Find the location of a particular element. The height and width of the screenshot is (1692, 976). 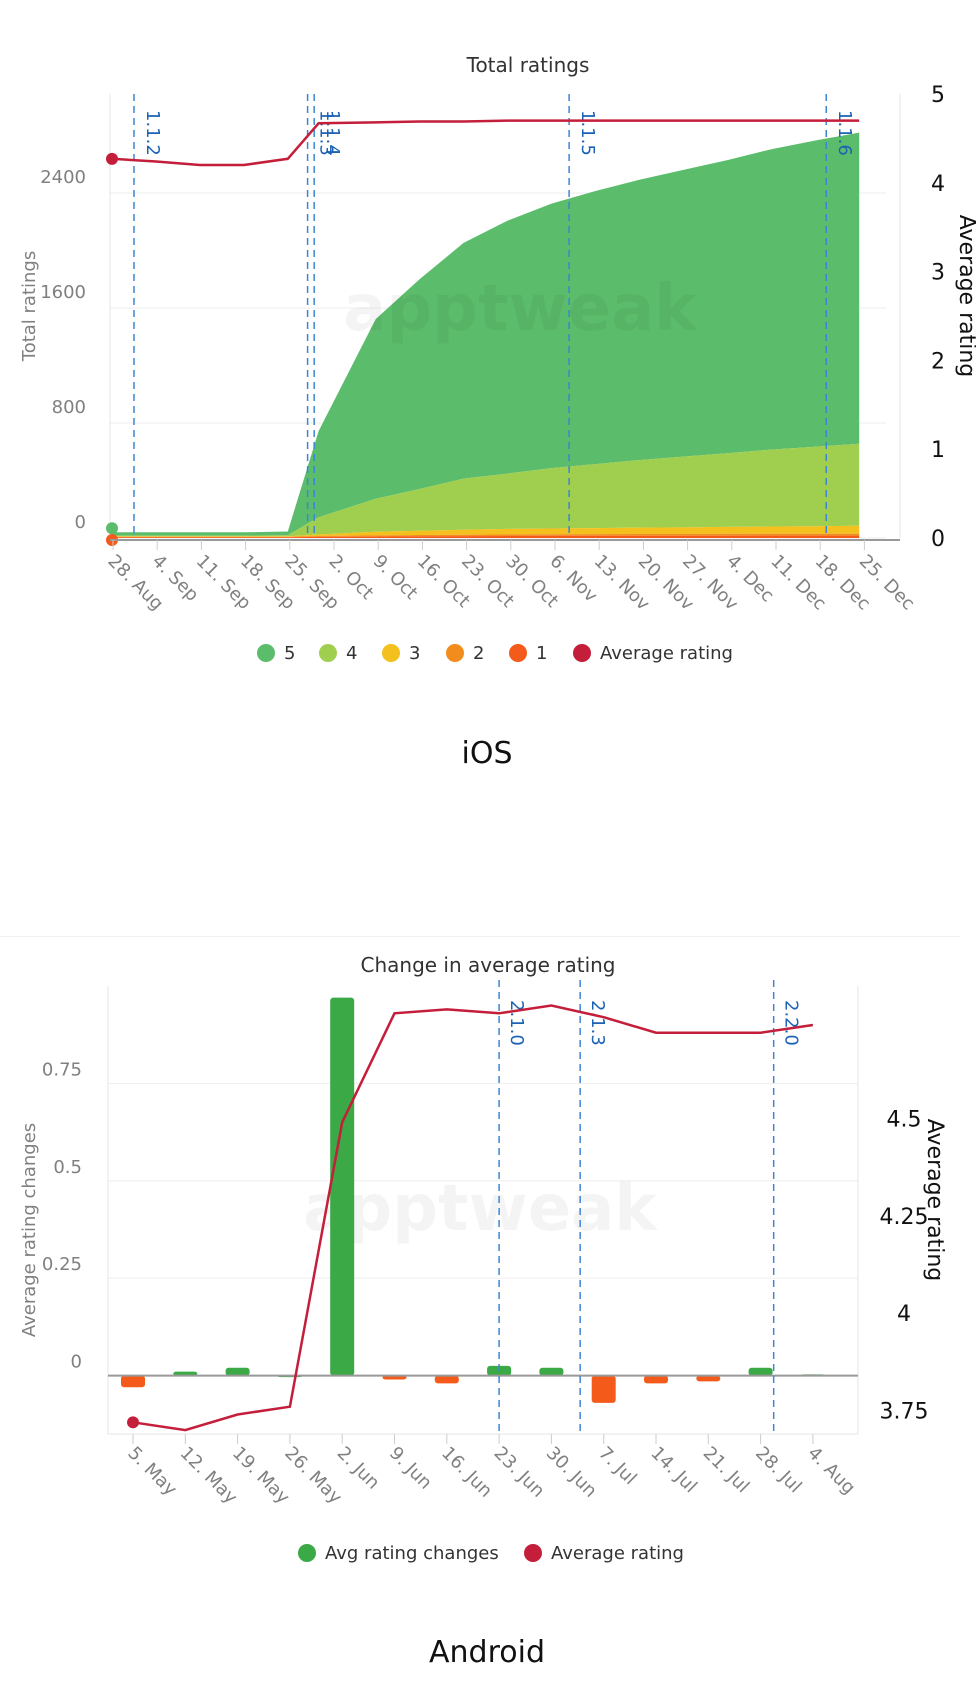

legend-label: 1 is located at coordinates (541, 653).